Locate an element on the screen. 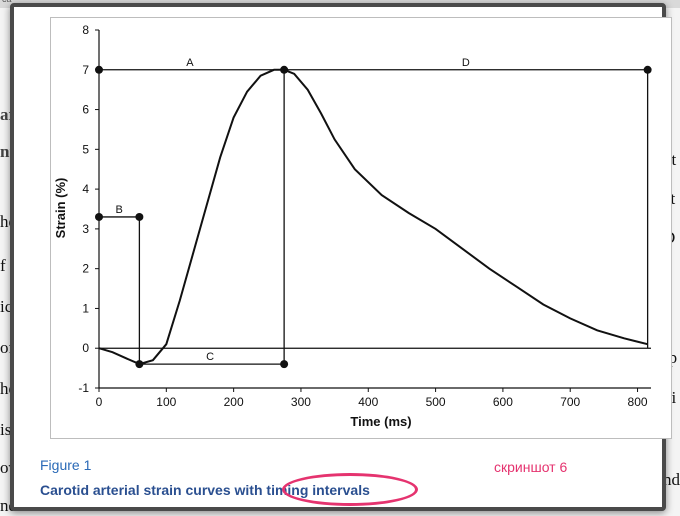 The width and height of the screenshot is (680, 516). top-text-fragment: ca is located at coordinates (7, 2).